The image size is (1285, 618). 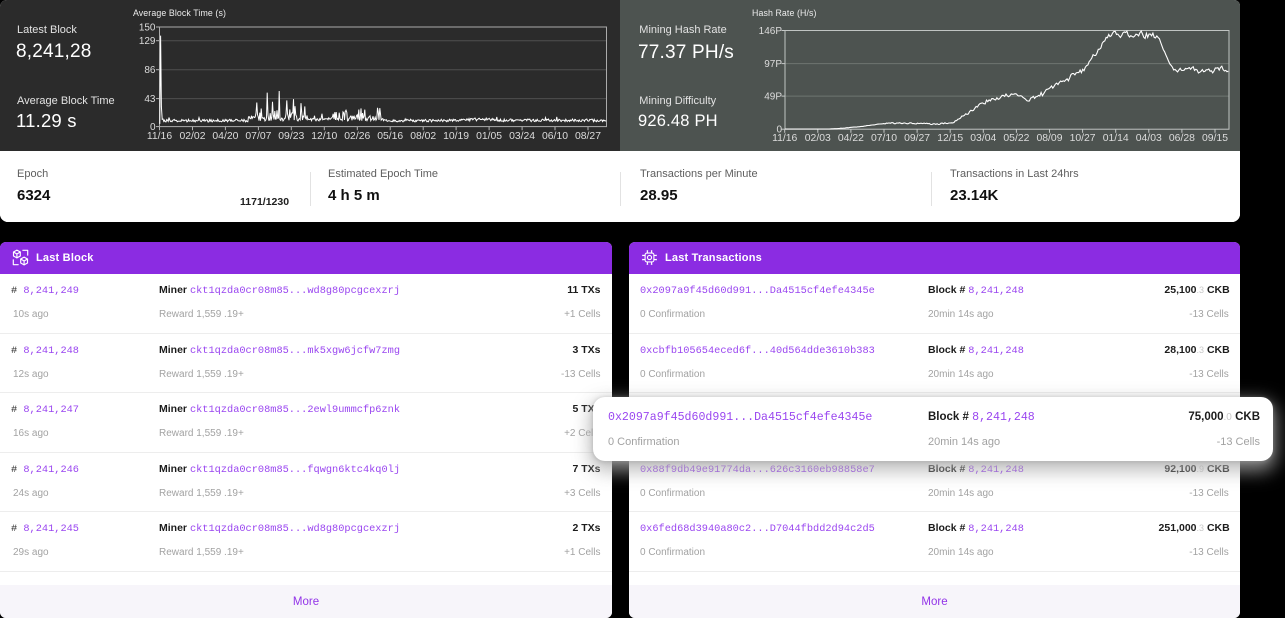 I want to click on svg-text: 08/09, so click(x=1049, y=138).